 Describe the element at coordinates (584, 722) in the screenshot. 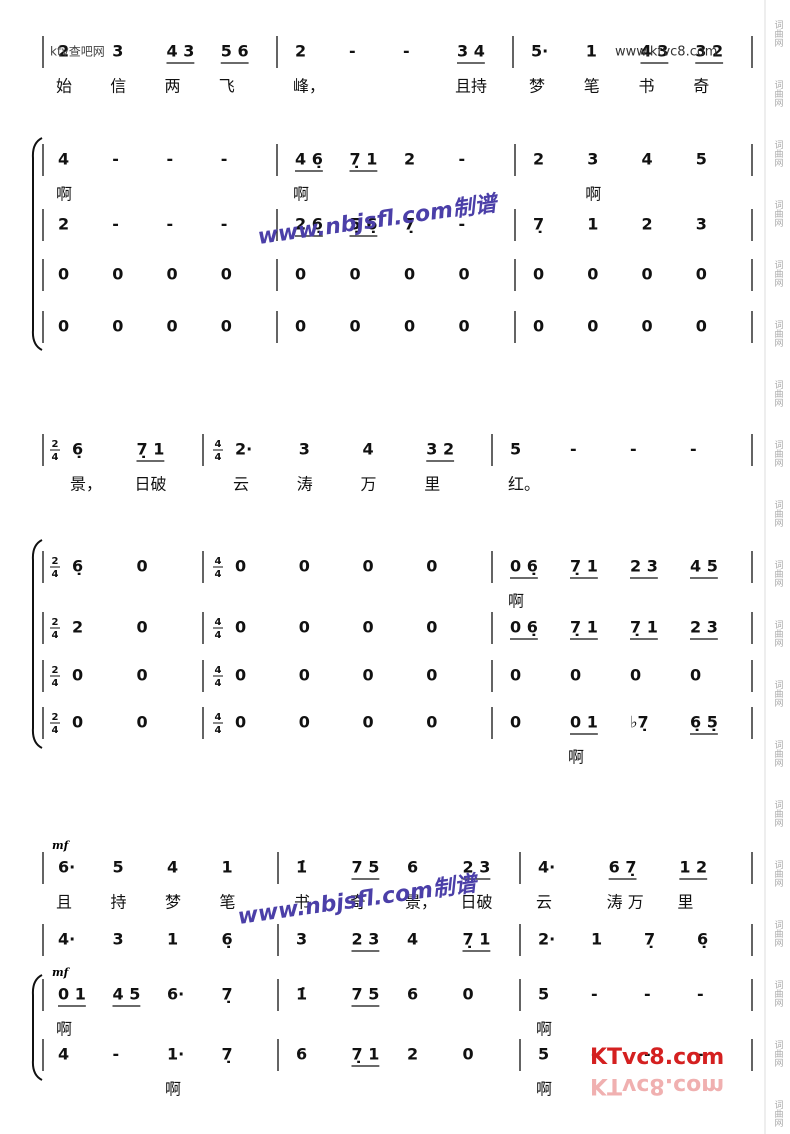

I see `note: 0 1` at that location.